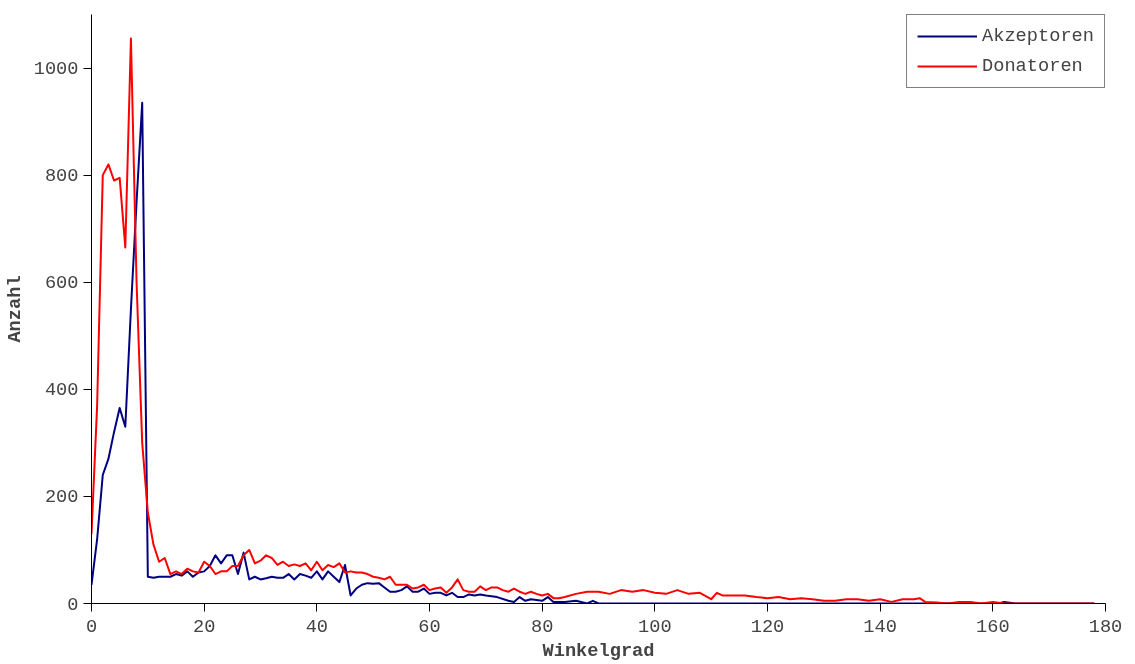  What do you see at coordinates (1032, 66) in the screenshot?
I see `legend-label: Donatoren` at bounding box center [1032, 66].